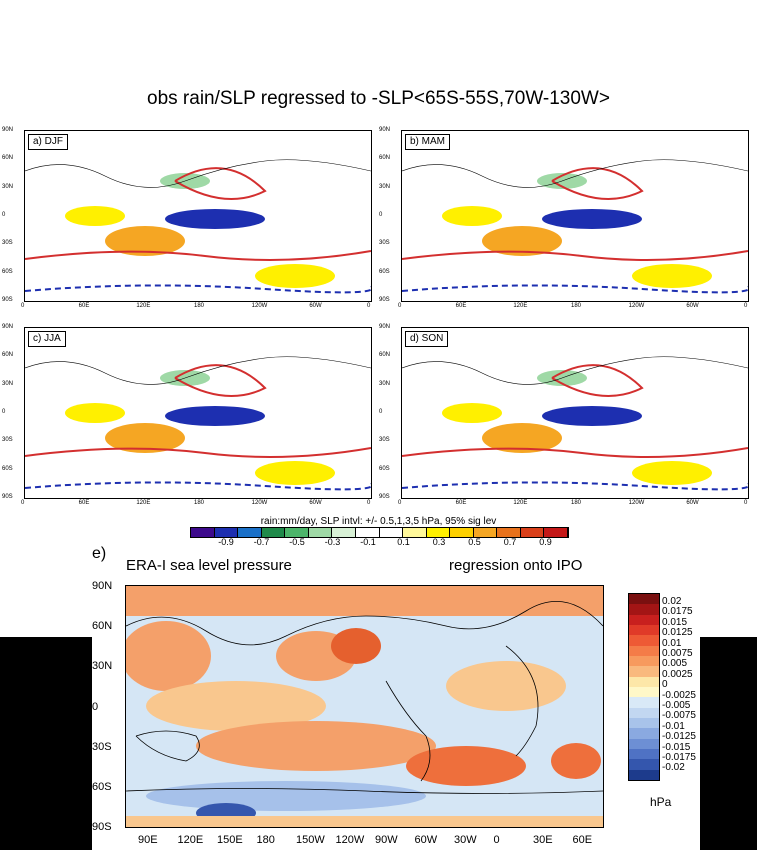  What do you see at coordinates (198, 413) in the screenshot?
I see `season-panel-3: c) JJA` at bounding box center [198, 413].